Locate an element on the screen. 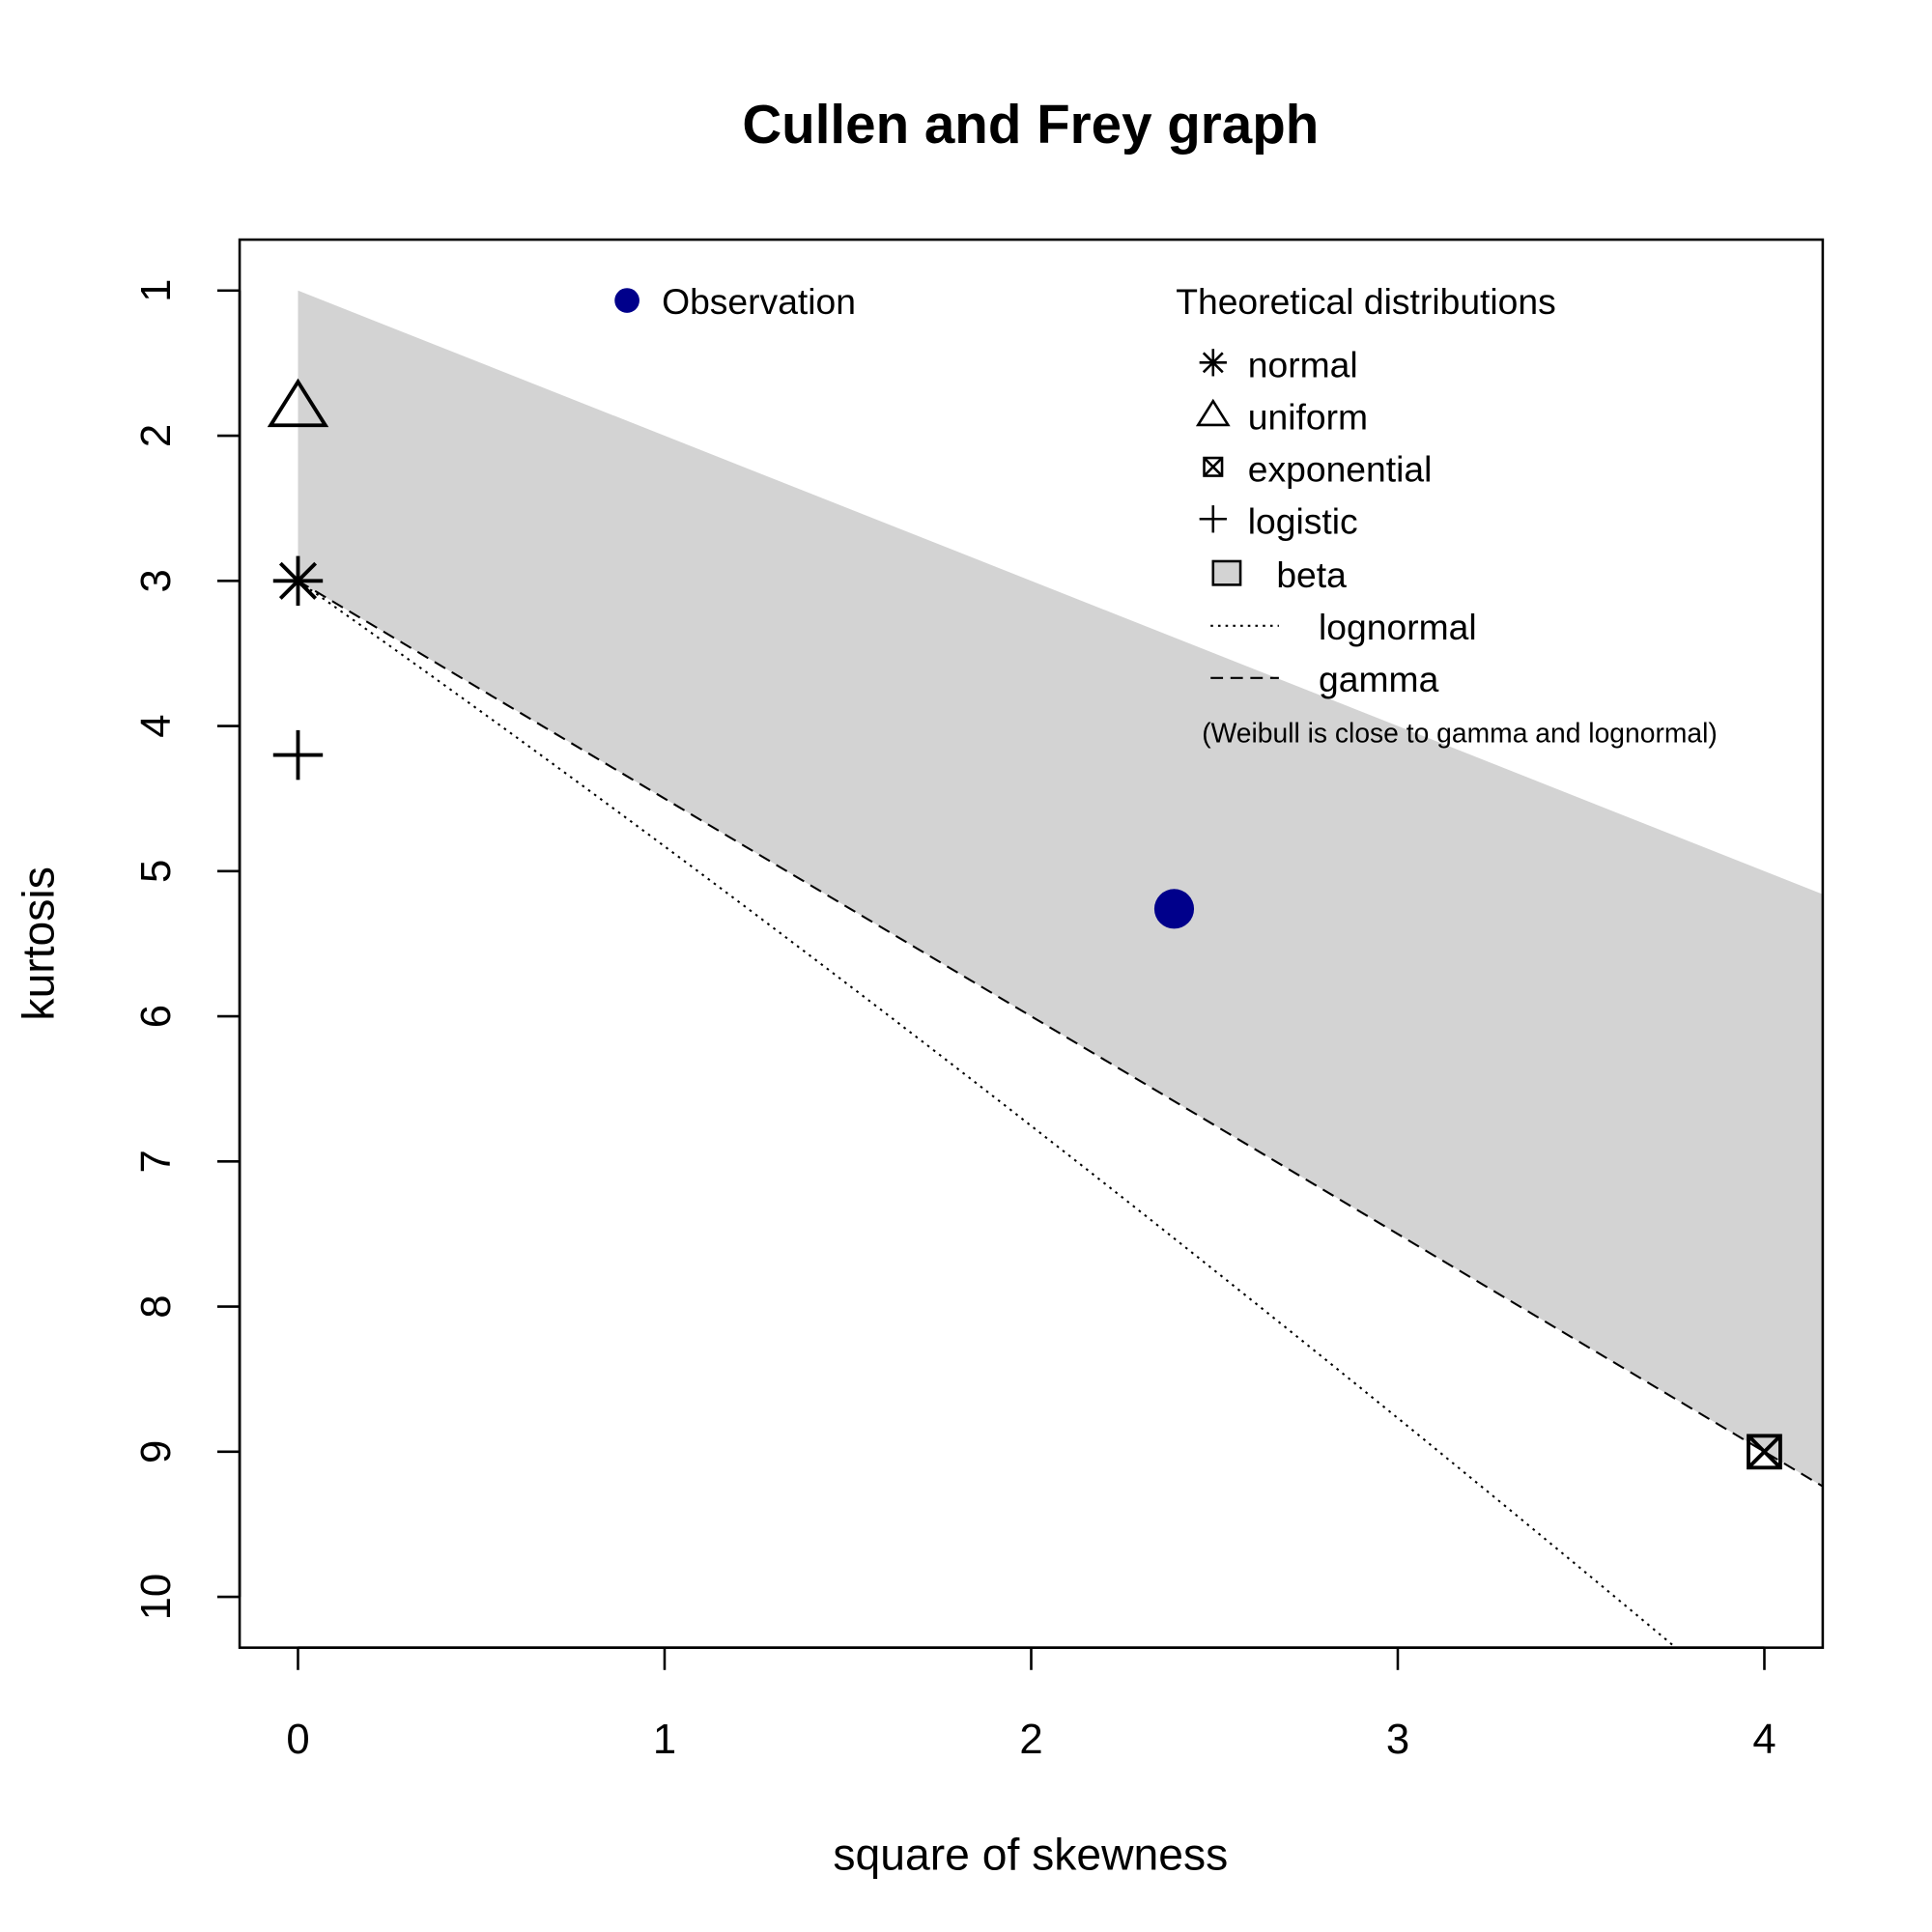 The image size is (1932, 1932). legend-normal-marker is located at coordinates (1213, 363).